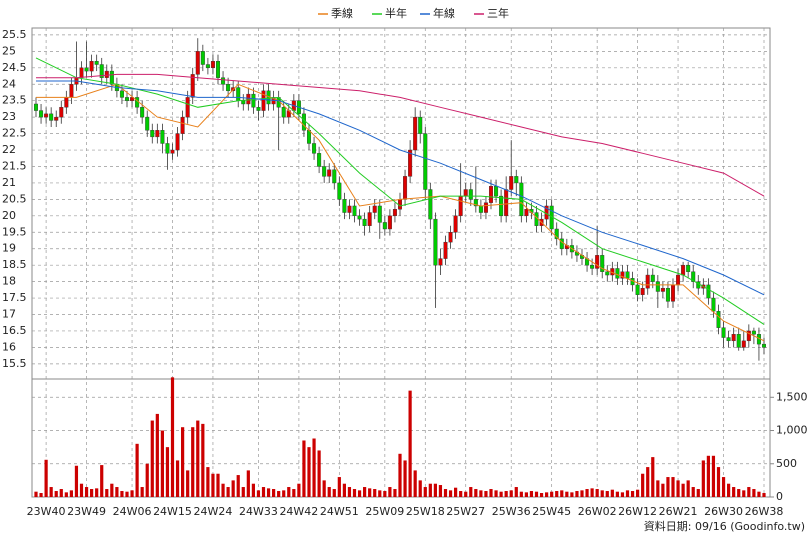  Describe the element at coordinates (14, 231) in the screenshot. I see `y-tick-label: 19.5` at that location.